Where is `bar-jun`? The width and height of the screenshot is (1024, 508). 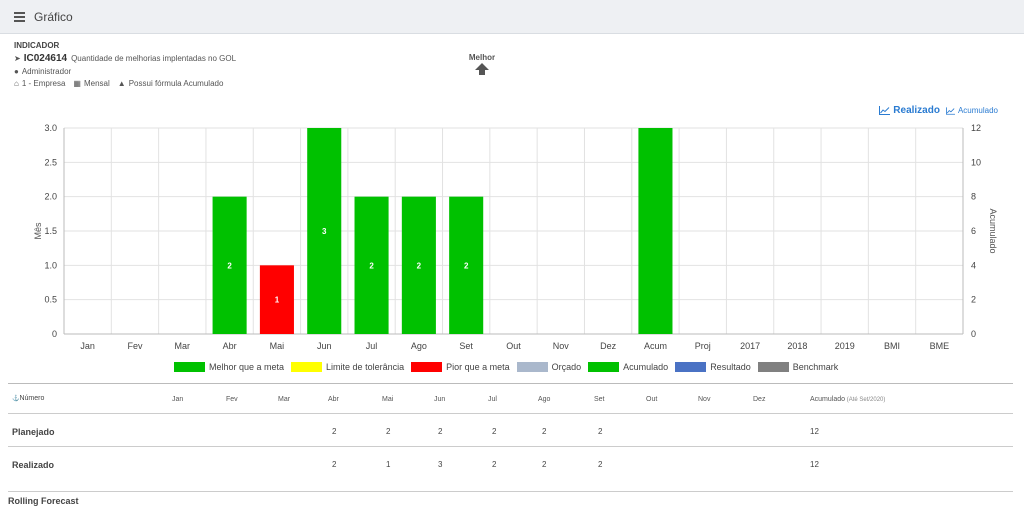
bar-jun is located at coordinates (324, 231).